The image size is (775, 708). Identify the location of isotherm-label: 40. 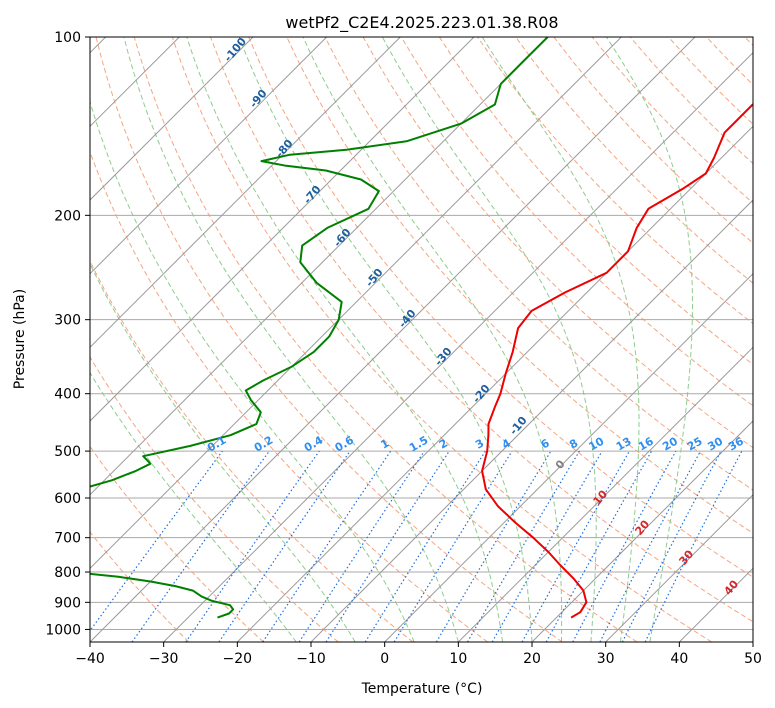
(731, 587).